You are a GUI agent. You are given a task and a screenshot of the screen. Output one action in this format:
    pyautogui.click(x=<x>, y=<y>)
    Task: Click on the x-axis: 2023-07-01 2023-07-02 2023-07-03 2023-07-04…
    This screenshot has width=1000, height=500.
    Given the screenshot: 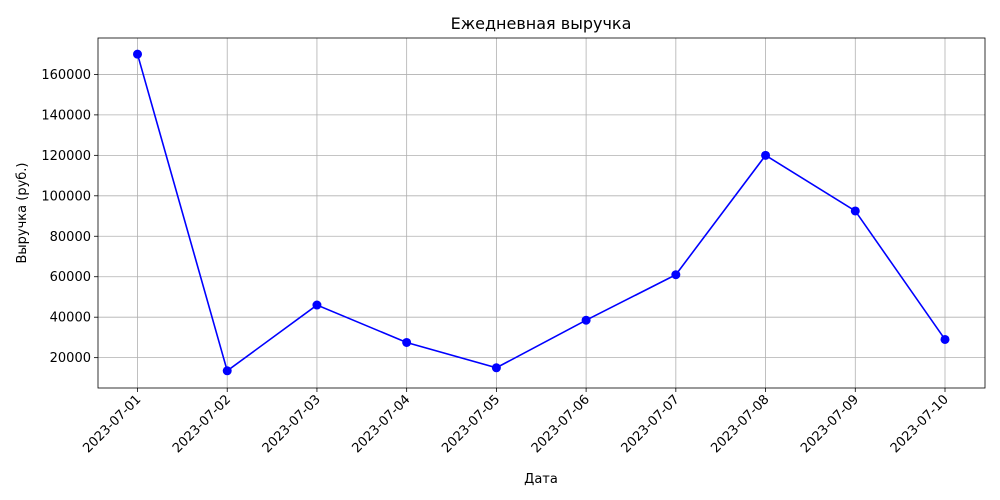 What is the action you would take?
    pyautogui.click(x=516, y=422)
    